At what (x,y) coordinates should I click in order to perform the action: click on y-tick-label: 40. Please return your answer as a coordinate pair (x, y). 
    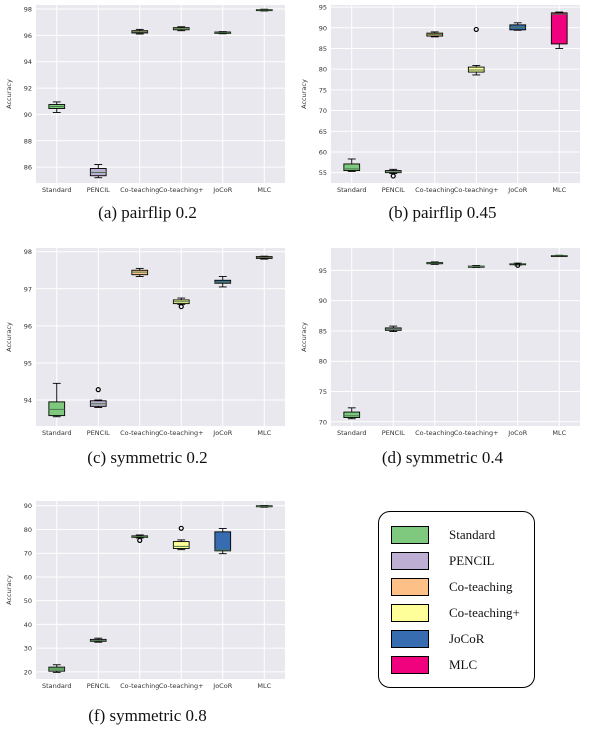
    Looking at the image, I should click on (28, 625).